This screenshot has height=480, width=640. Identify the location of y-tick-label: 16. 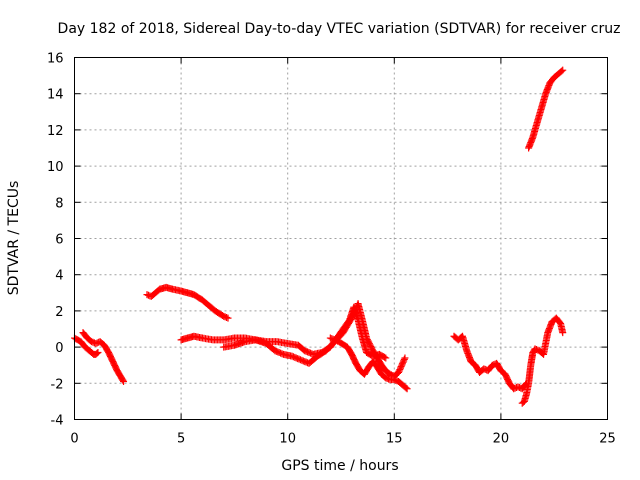
(55, 59).